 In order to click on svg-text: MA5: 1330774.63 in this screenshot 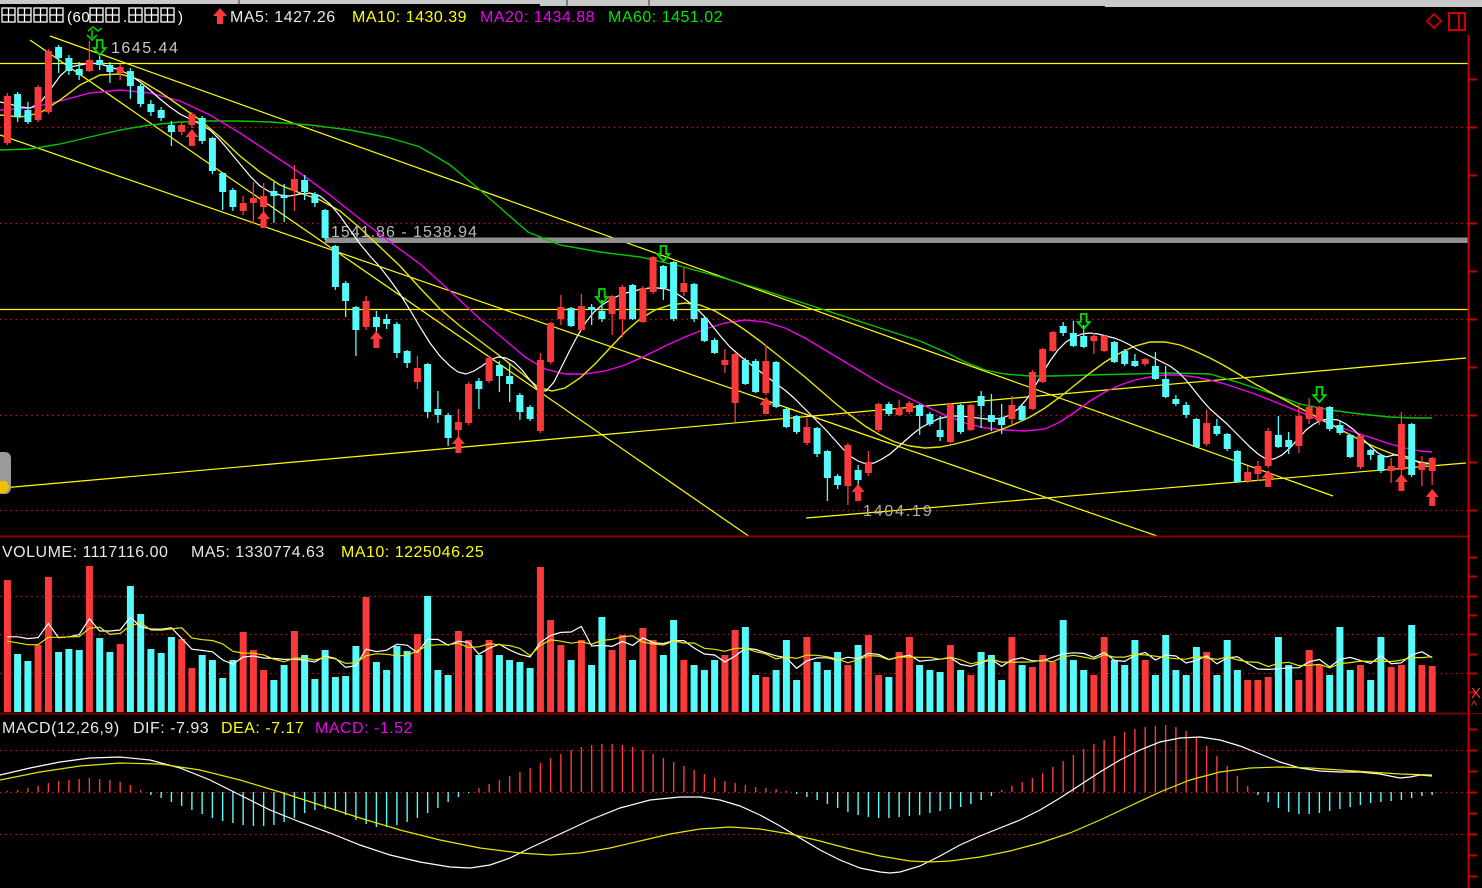, I will do `click(258, 552)`.